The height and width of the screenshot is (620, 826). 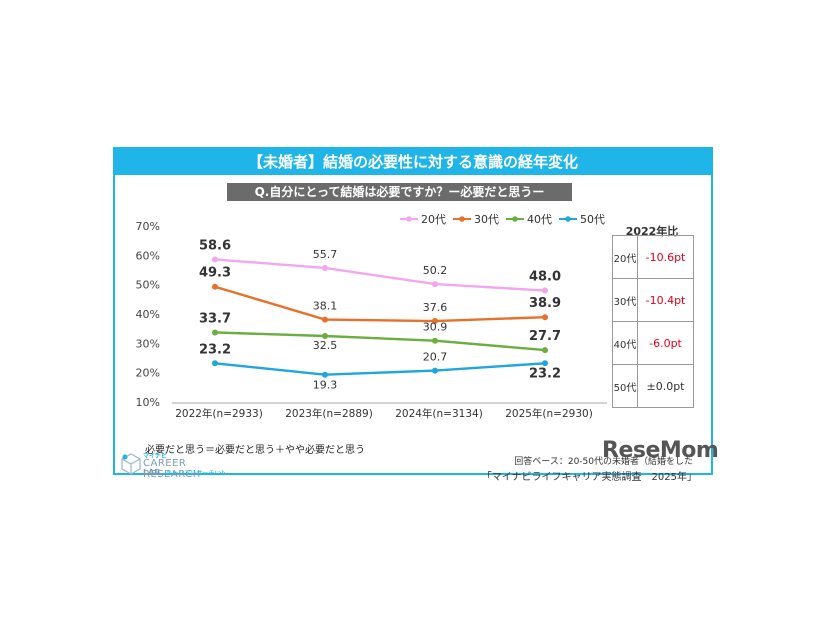 I want to click on logo-small-text: マイナビ, so click(x=155, y=456).